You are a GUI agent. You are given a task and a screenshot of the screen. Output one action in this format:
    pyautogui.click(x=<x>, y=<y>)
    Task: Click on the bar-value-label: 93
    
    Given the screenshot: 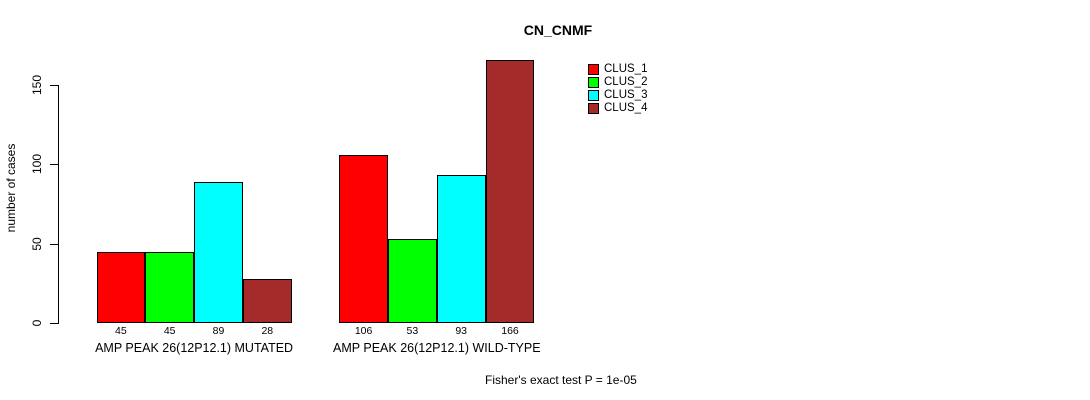 What is the action you would take?
    pyautogui.click(x=461, y=331)
    